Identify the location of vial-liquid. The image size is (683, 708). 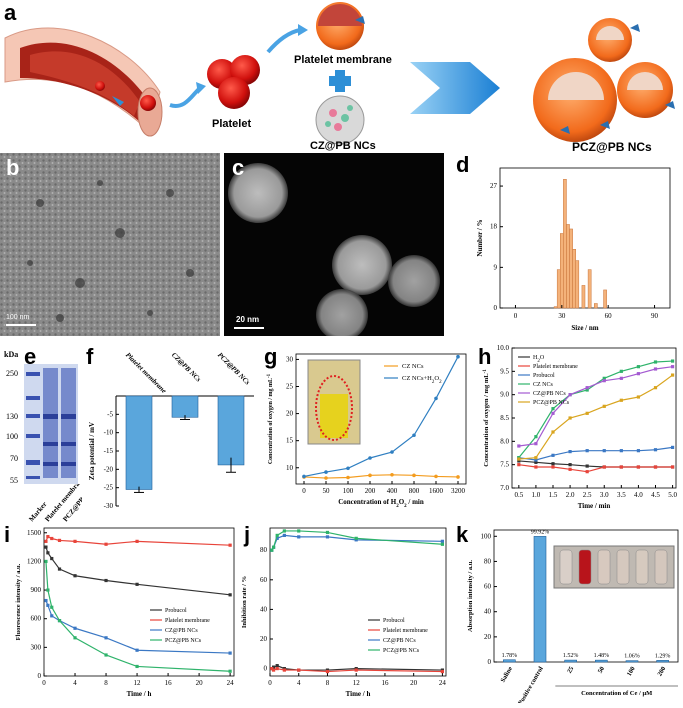
(334, 416).